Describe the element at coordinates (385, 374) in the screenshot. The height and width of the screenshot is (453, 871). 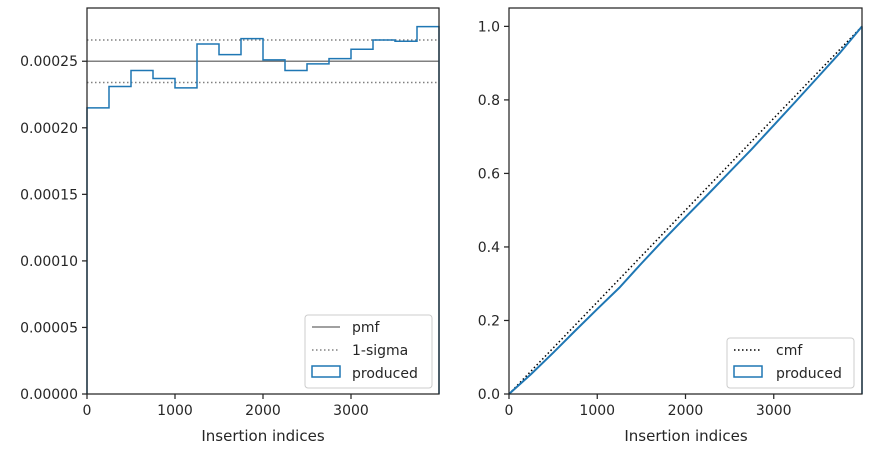
I see `legend-produced-label: produced` at that location.